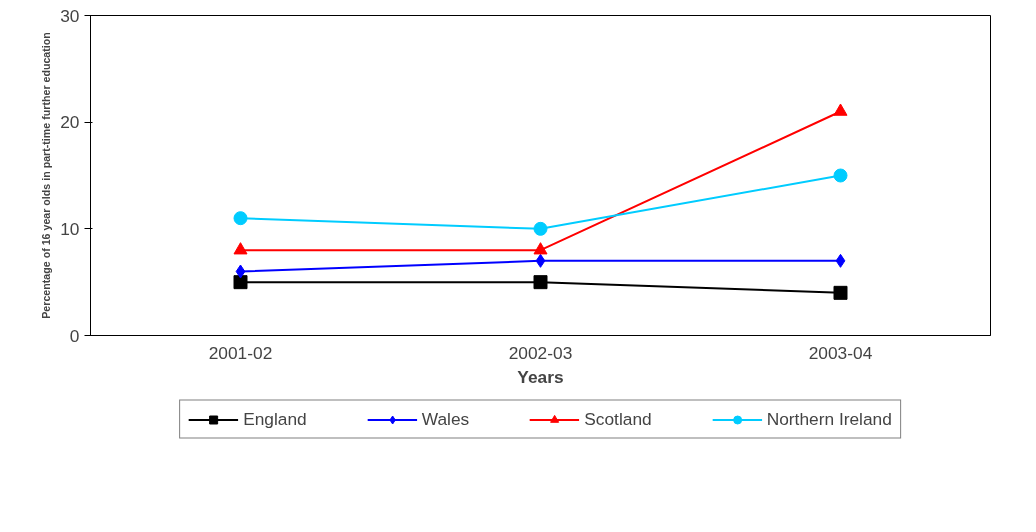 The image size is (1036, 532). I want to click on x-tick-label: 2002-03, so click(540, 352).